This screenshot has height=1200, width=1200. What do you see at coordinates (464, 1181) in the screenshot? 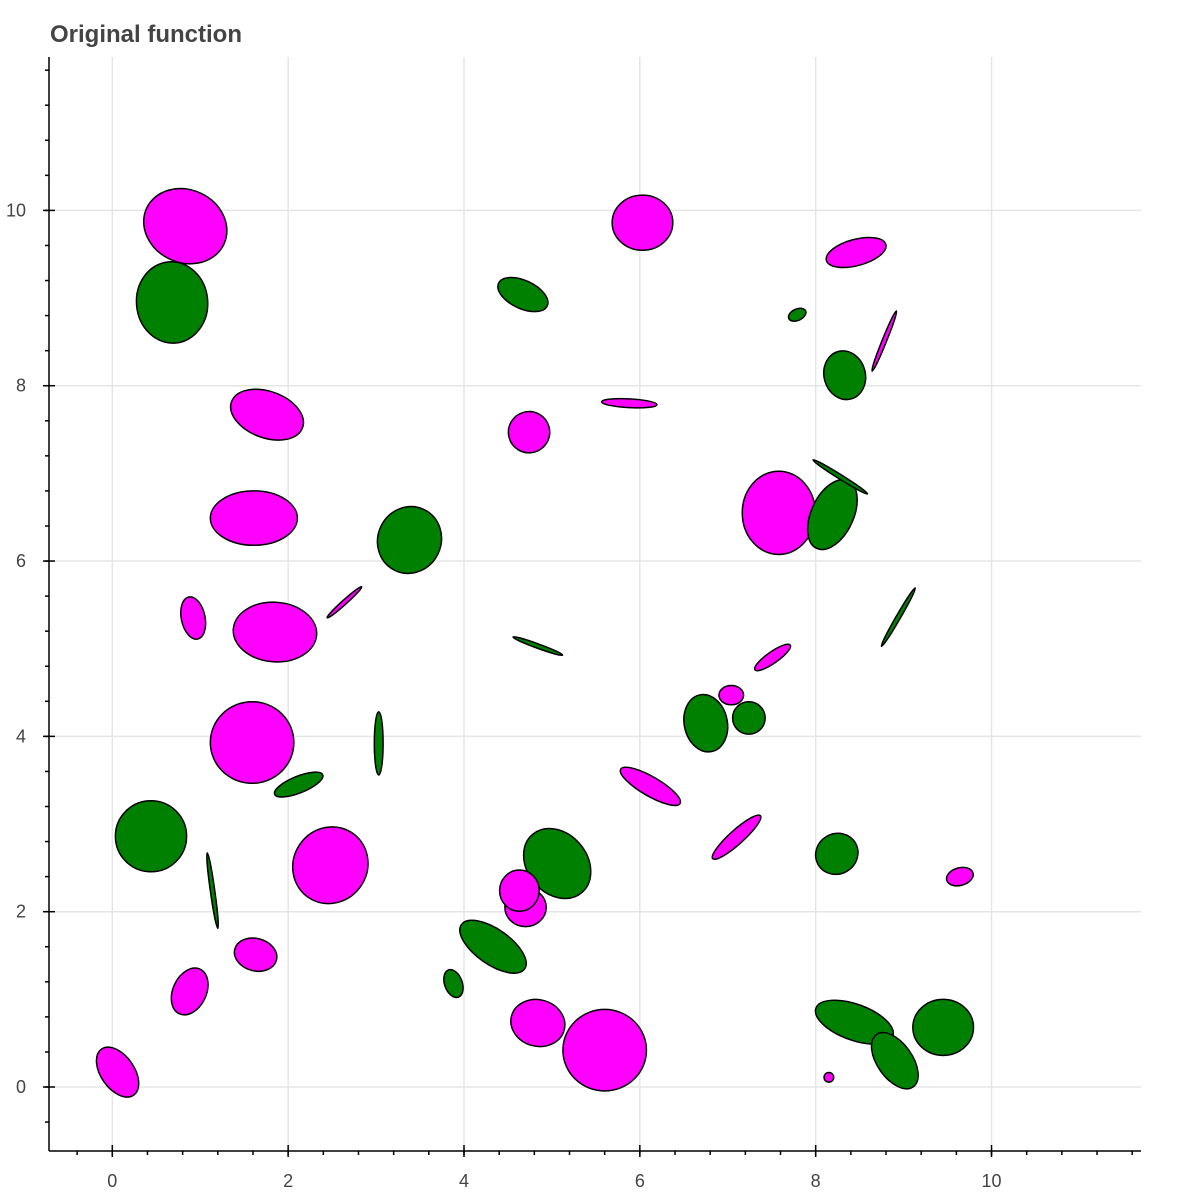
I see `x-tick-label: 4` at bounding box center [464, 1181].